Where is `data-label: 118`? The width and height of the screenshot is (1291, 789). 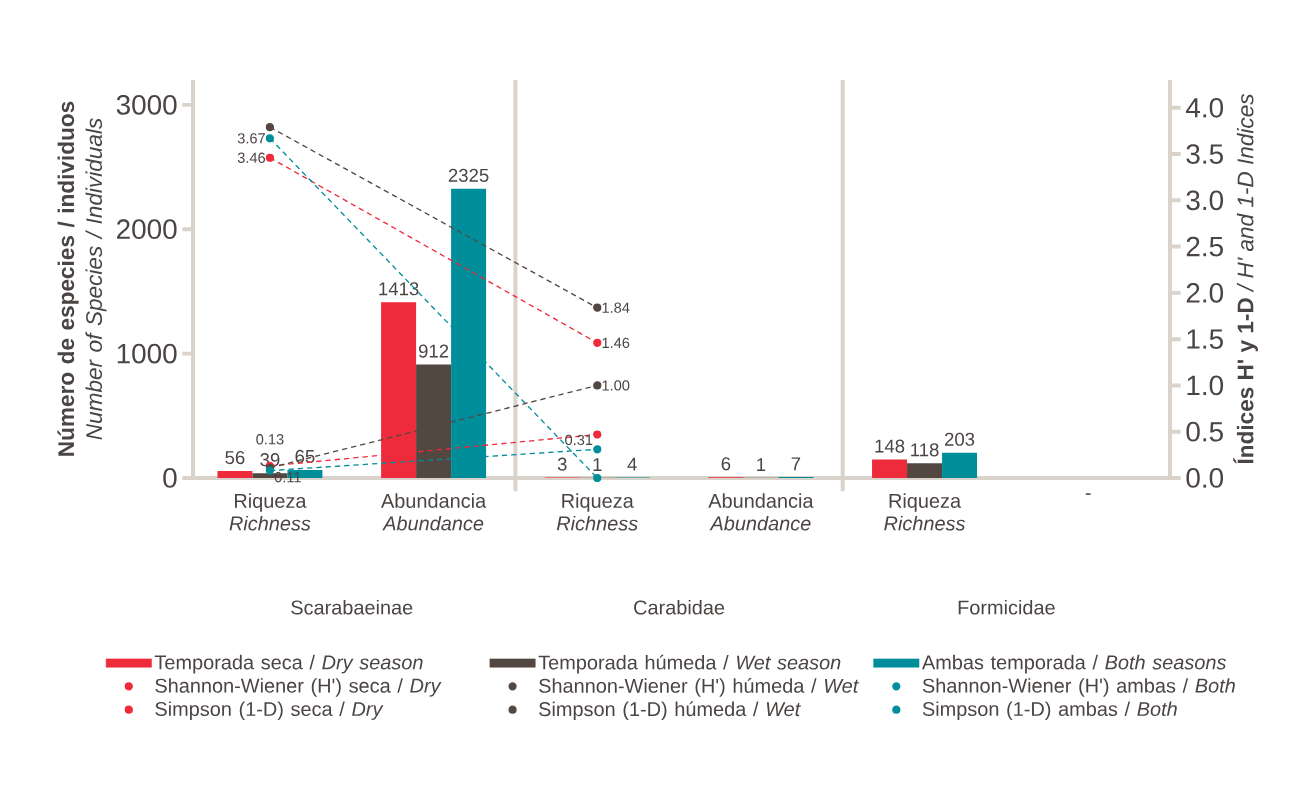 data-label: 118 is located at coordinates (925, 450).